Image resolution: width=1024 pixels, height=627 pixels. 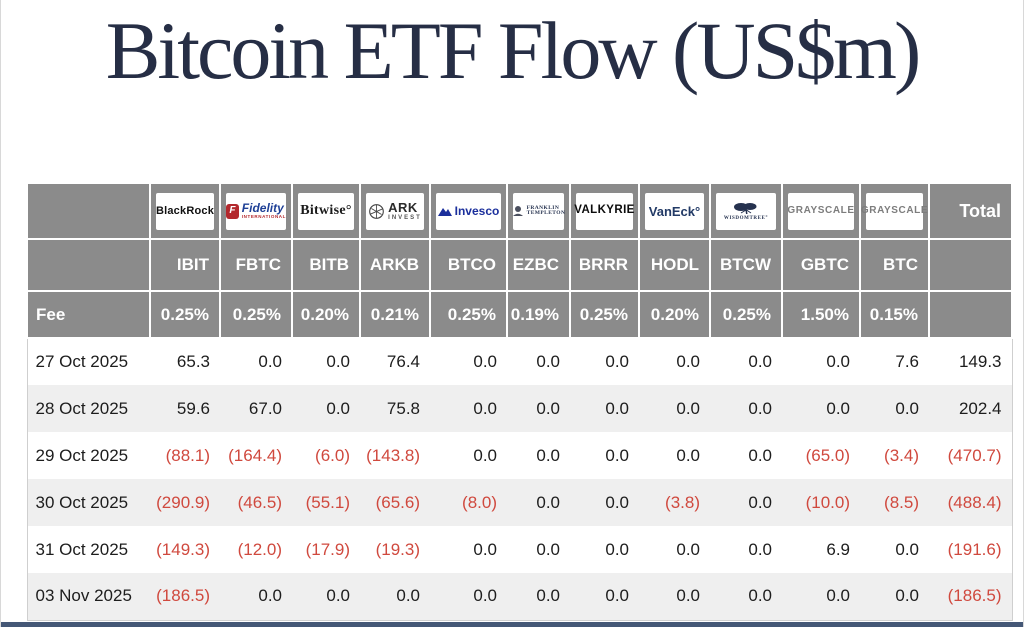 I want to click on blackrock-logo: BlackRock, so click(x=185, y=211).